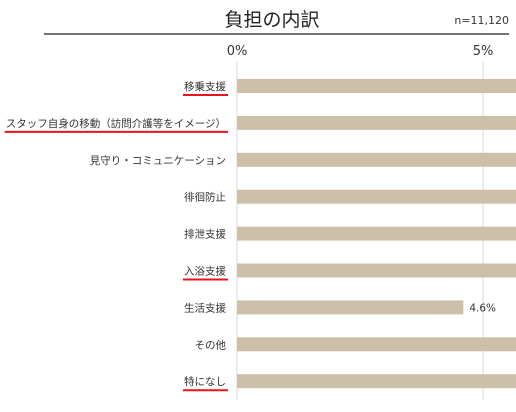 Image resolution: width=516 pixels, height=412 pixels. Describe the element at coordinates (205, 271) in the screenshot. I see `category-label: 入浴支援` at that location.